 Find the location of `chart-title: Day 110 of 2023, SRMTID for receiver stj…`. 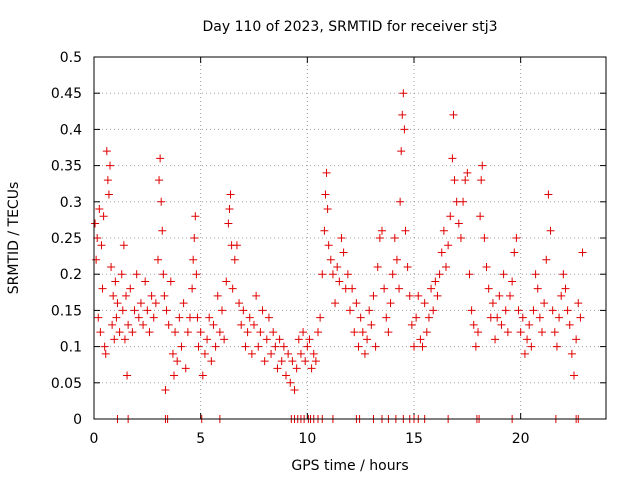

chart-title: Day 110 of 2023, SRMTID for receiver stj… is located at coordinates (350, 27).